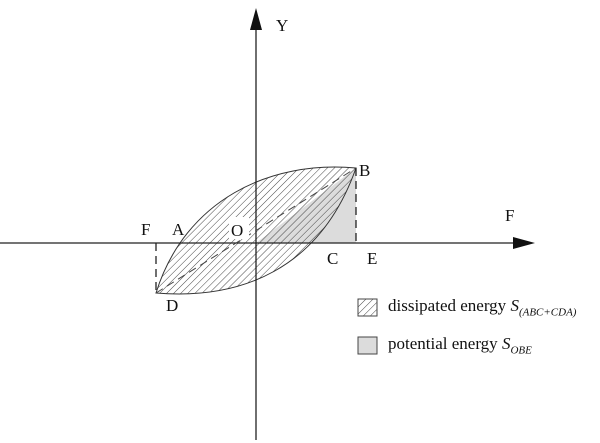 This screenshot has width=600, height=443. I want to click on legend-subscript: OBE, so click(521, 350).